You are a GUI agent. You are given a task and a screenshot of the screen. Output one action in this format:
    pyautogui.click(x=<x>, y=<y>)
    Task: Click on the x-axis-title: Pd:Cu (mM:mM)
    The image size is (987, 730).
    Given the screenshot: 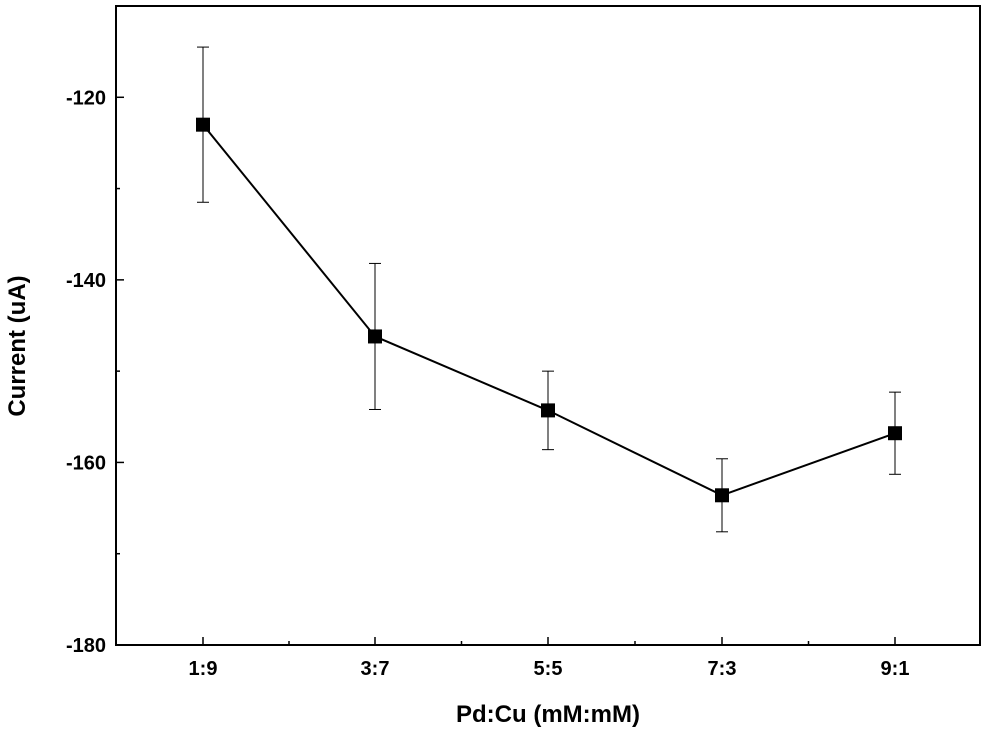 What is the action you would take?
    pyautogui.click(x=548, y=714)
    